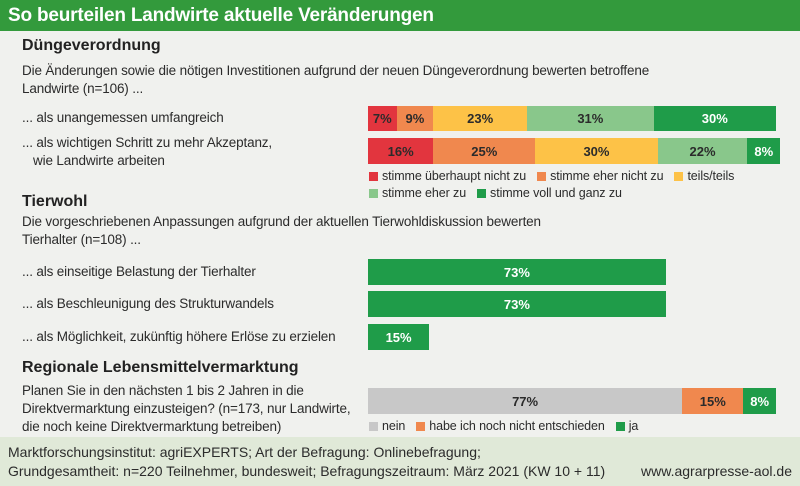 This screenshot has height=486, width=800. Describe the element at coordinates (556, 193) in the screenshot. I see `legend-label: stimme voll und ganz zu` at that location.